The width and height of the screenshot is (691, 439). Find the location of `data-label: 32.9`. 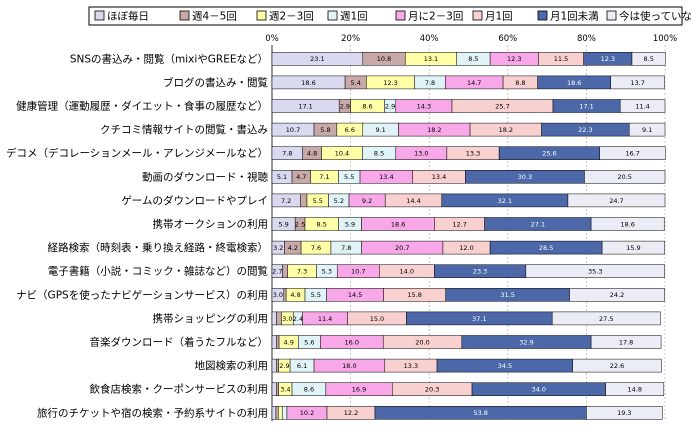

data-label: 32.9 is located at coordinates (526, 342).